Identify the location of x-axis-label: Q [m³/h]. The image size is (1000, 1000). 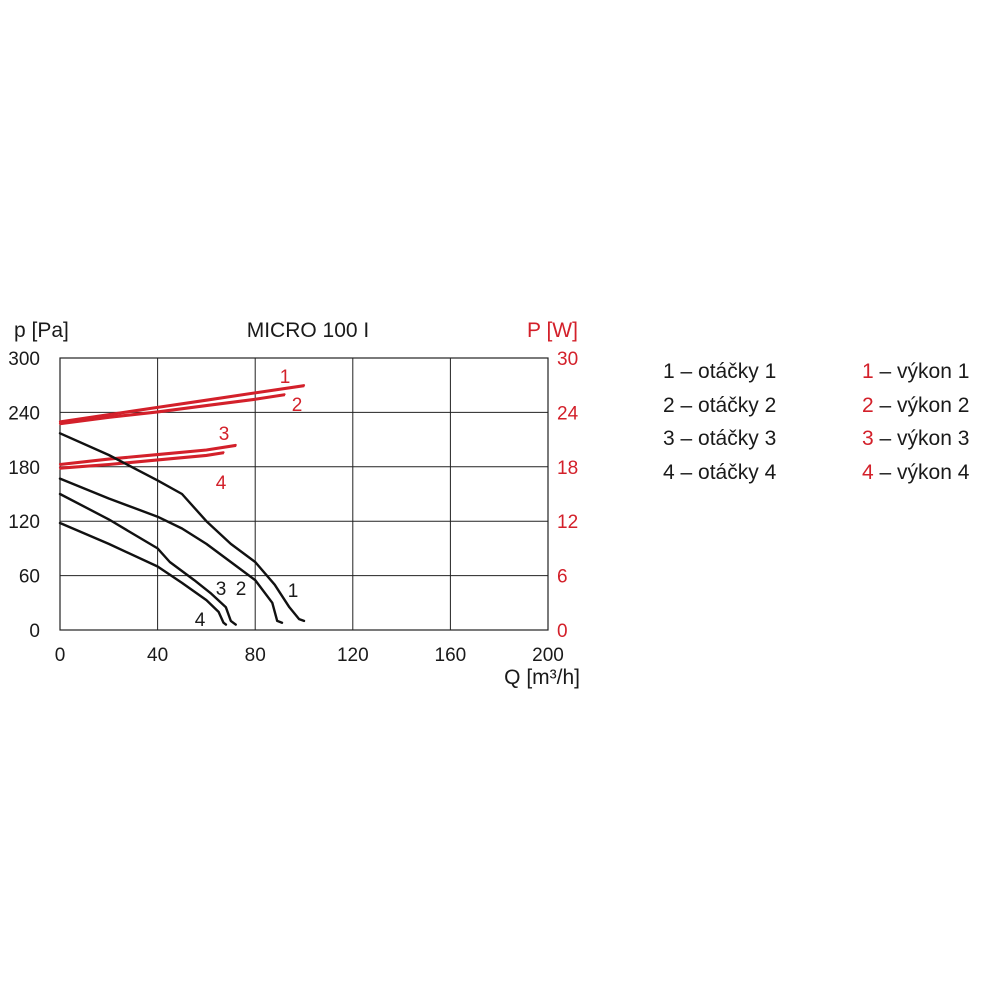
(542, 677).